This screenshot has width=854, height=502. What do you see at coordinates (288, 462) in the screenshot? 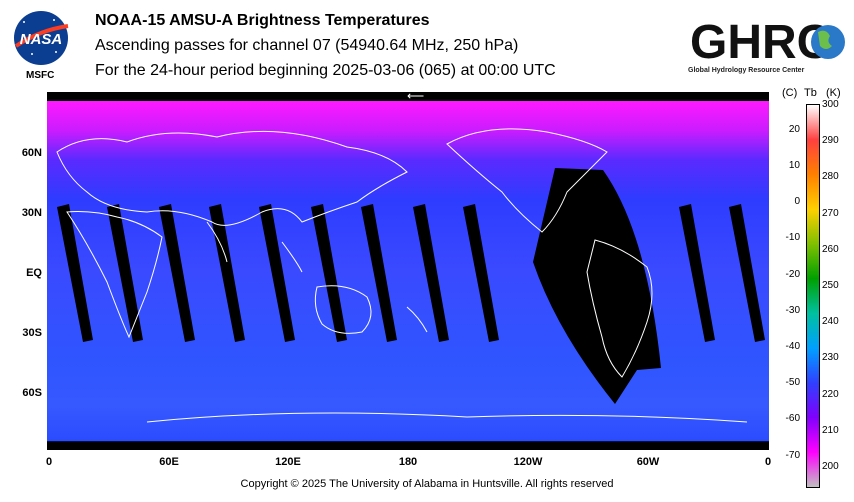
I see `lon-label-120e: 120E` at bounding box center [288, 462].